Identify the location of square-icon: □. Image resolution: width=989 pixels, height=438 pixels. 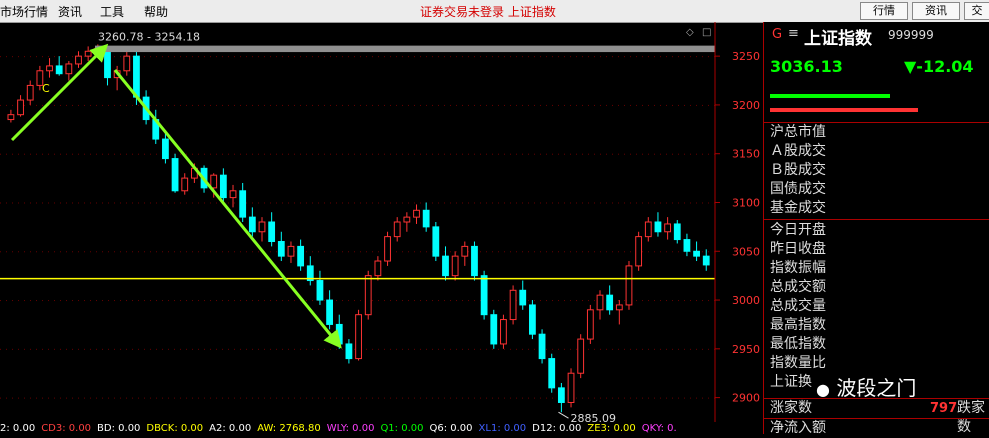
(706, 32).